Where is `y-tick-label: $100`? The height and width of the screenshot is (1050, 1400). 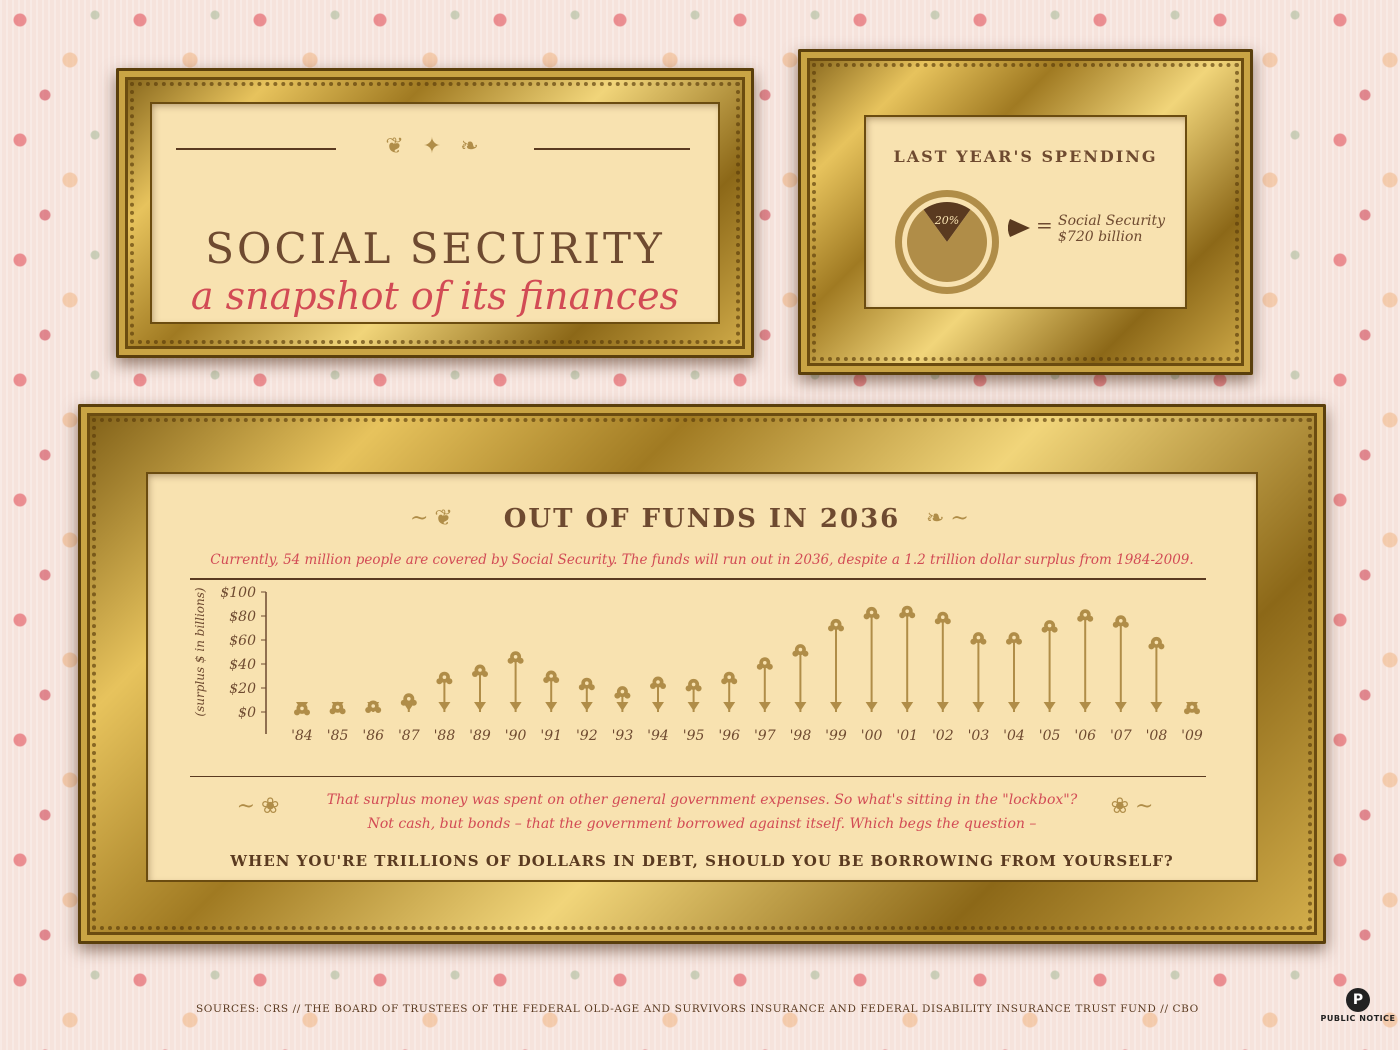
y-tick-label: $100 is located at coordinates (238, 593).